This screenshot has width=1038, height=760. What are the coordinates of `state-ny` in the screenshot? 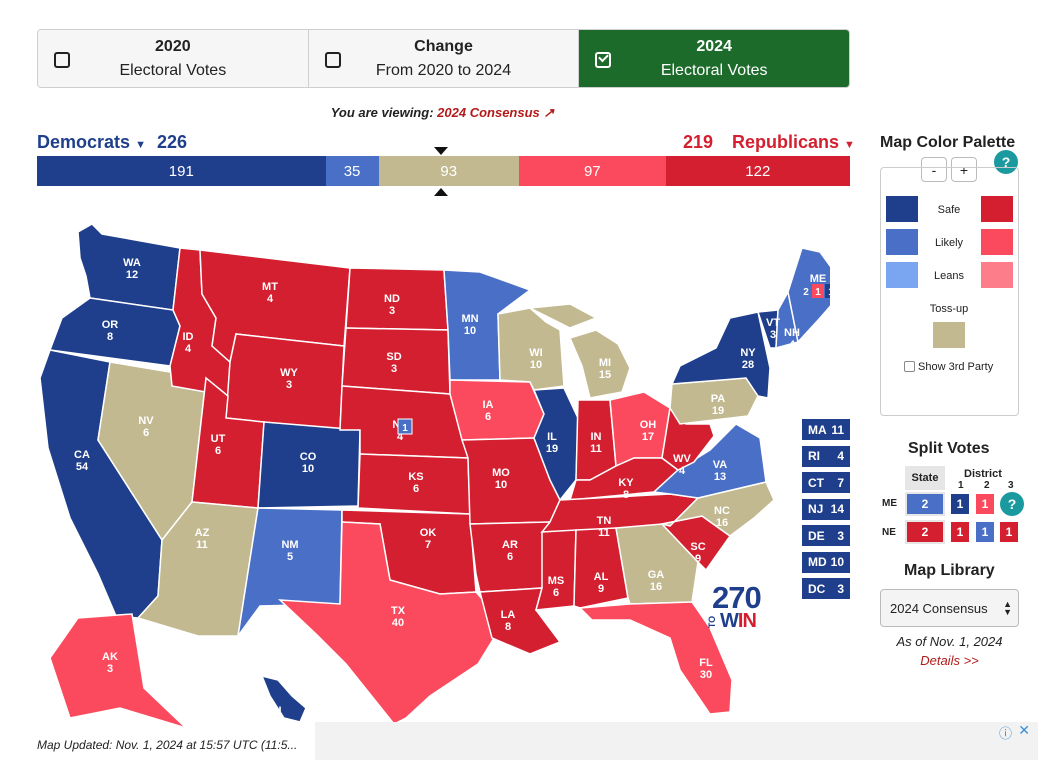 It's located at (720, 355).